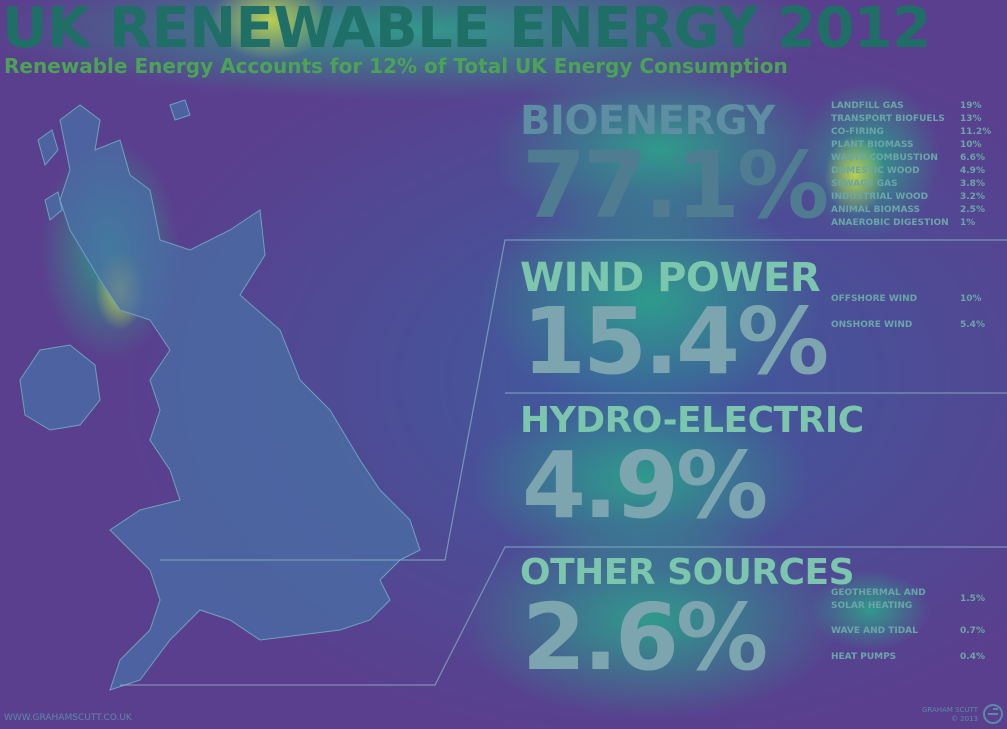 The width and height of the screenshot is (1007, 729). Describe the element at coordinates (692, 420) in the screenshot. I see `hydro-title: HYDRO-ELECTRIC` at that location.